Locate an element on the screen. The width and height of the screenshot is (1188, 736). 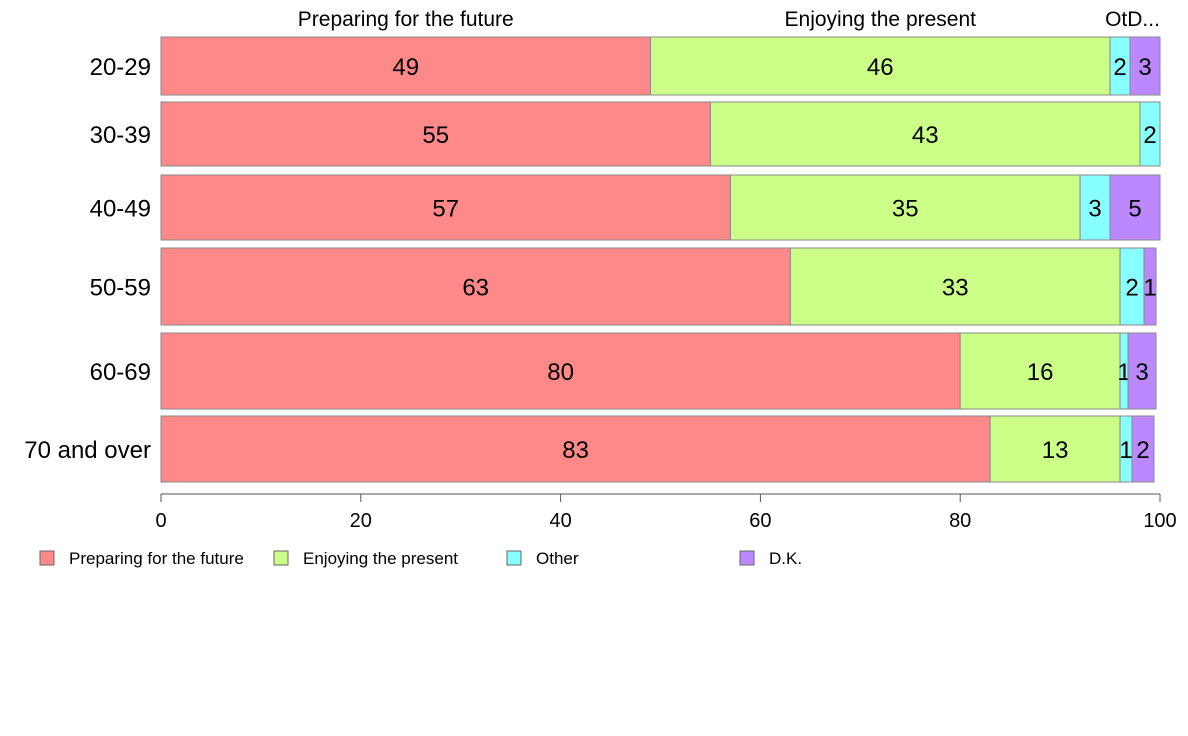
legend-label-2: Other is located at coordinates (557, 558).